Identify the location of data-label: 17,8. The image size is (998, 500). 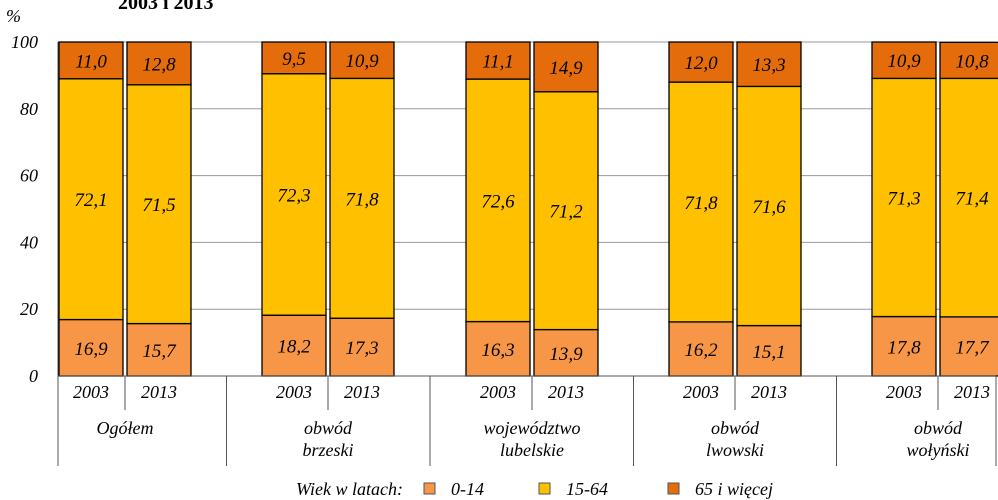
(904, 347).